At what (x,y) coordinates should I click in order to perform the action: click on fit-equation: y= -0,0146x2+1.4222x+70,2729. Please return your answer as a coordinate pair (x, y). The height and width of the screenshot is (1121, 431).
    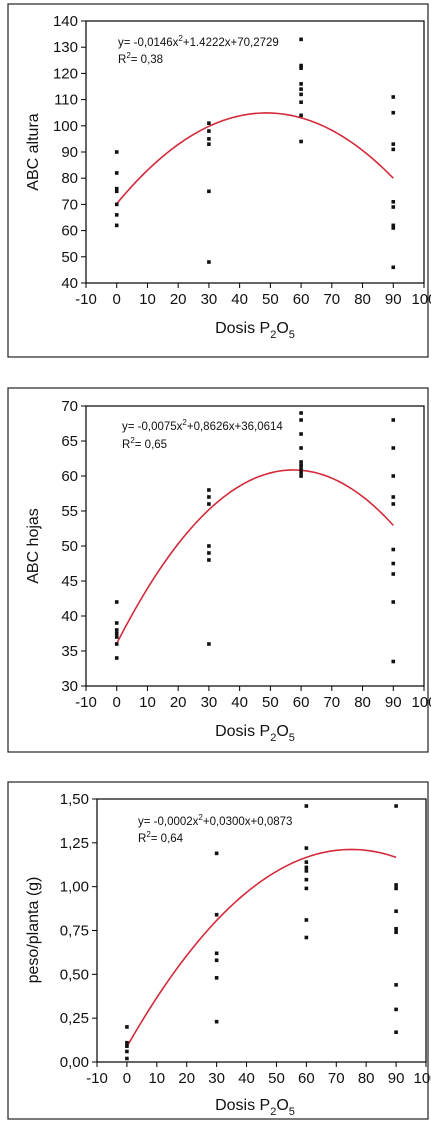
    Looking at the image, I should click on (198, 41).